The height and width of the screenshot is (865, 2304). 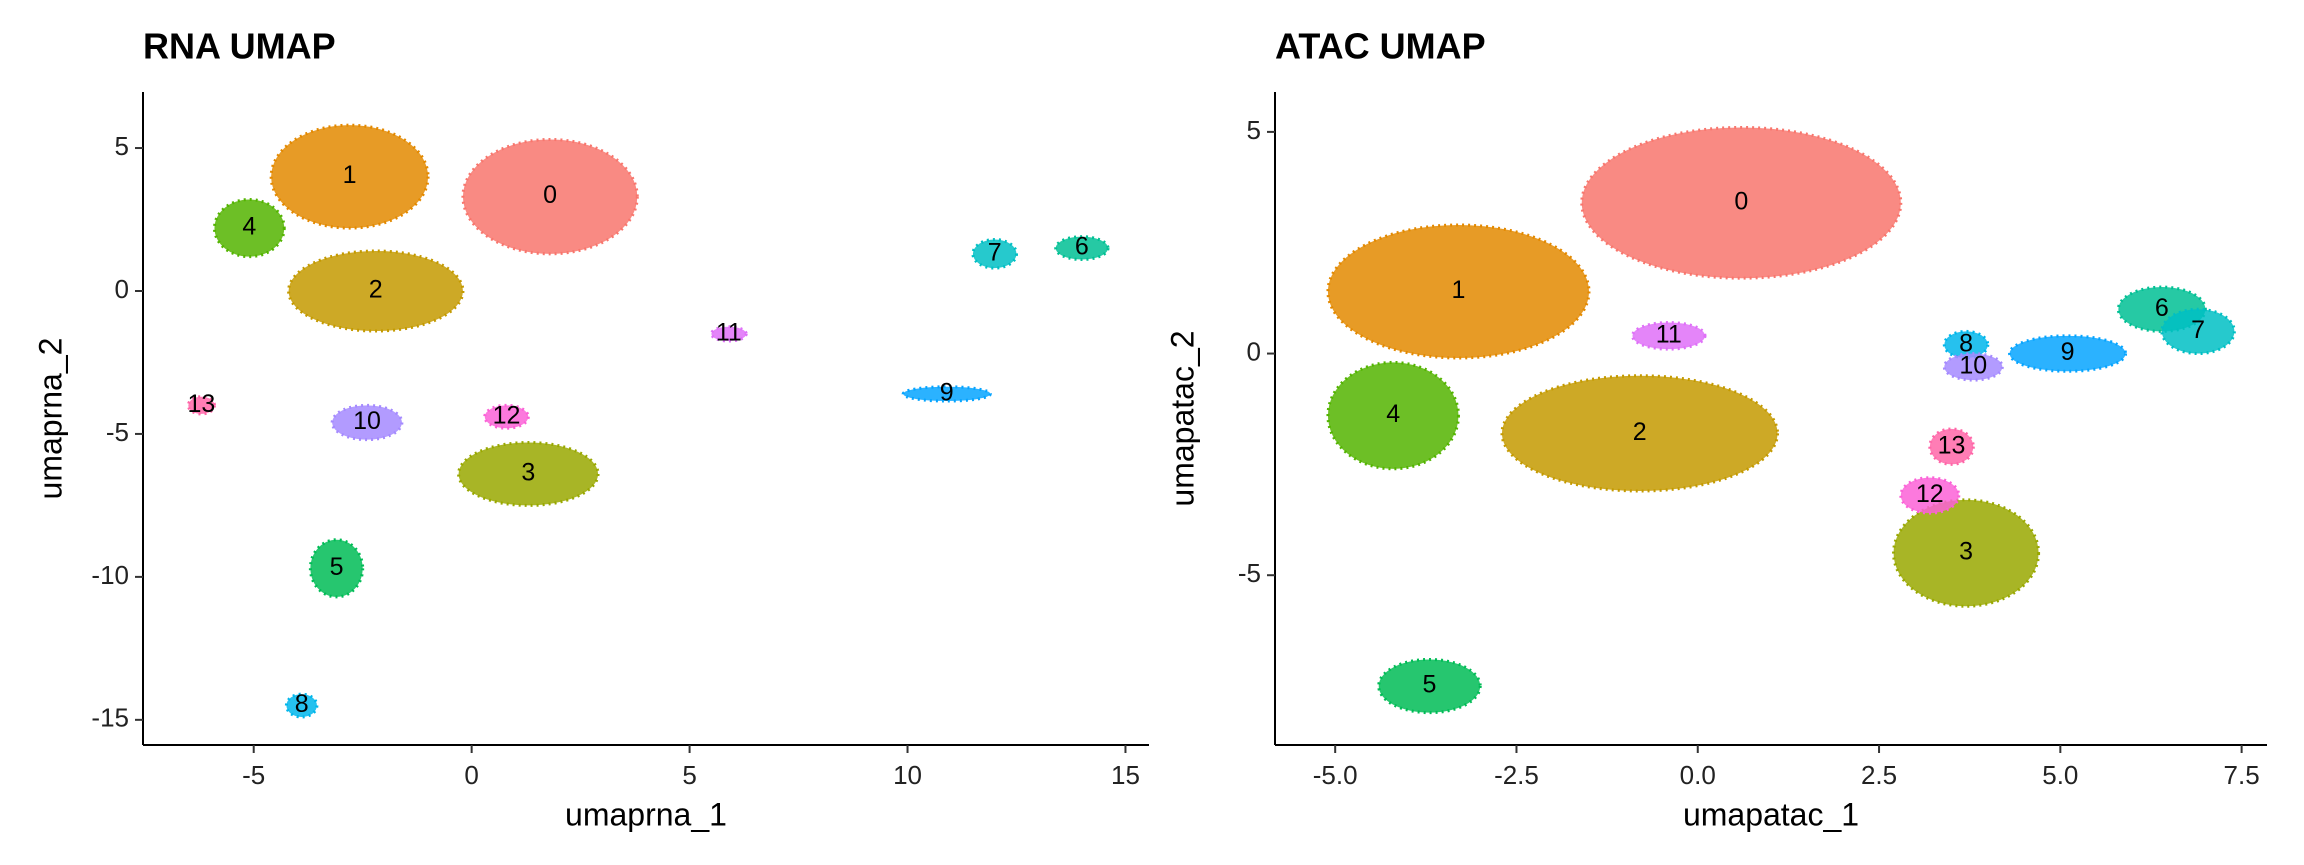 What do you see at coordinates (1698, 775) in the screenshot?
I see `x-tick-label: 0.0` at bounding box center [1698, 775].